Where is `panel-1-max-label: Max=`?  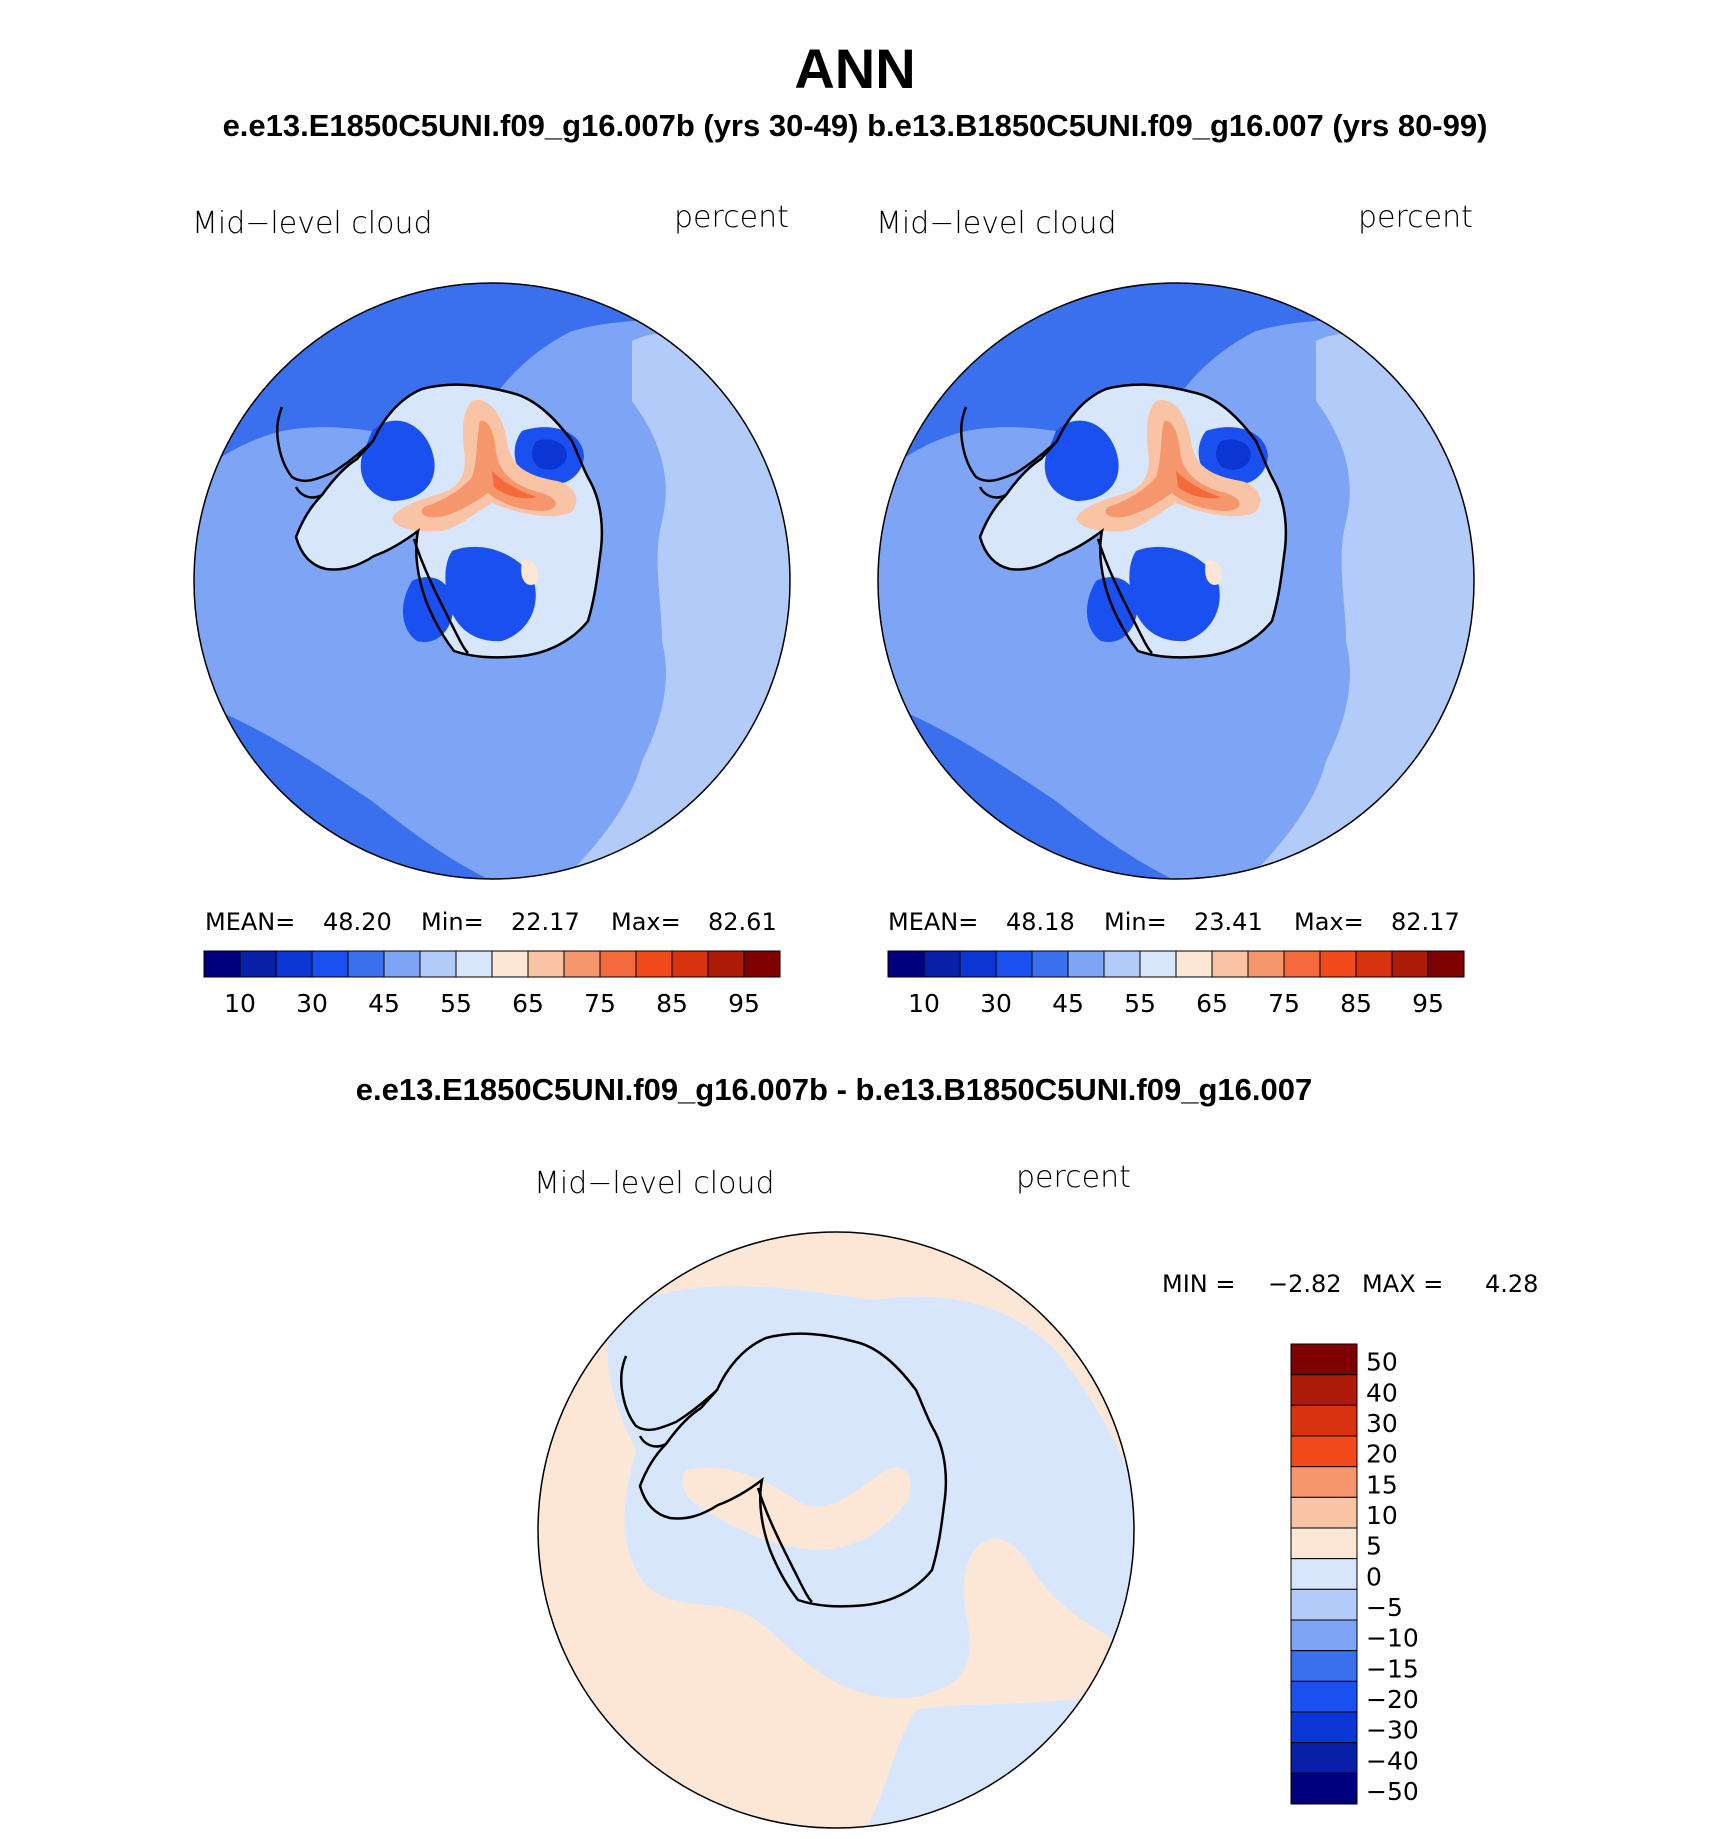 panel-1-max-label: Max= is located at coordinates (646, 922).